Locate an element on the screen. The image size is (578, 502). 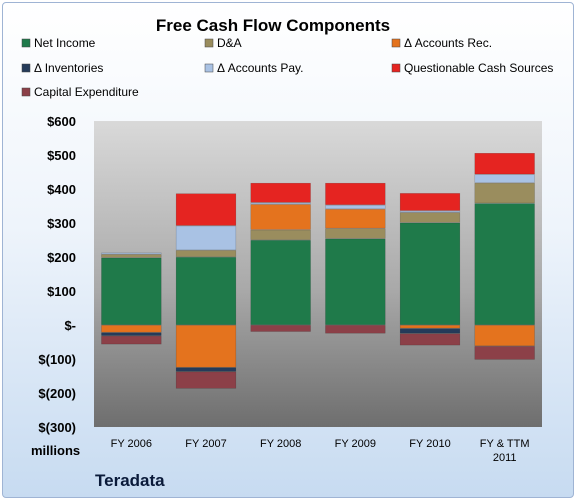
bar-questionable-cash-sources-fy-2010 is located at coordinates (430, 202).